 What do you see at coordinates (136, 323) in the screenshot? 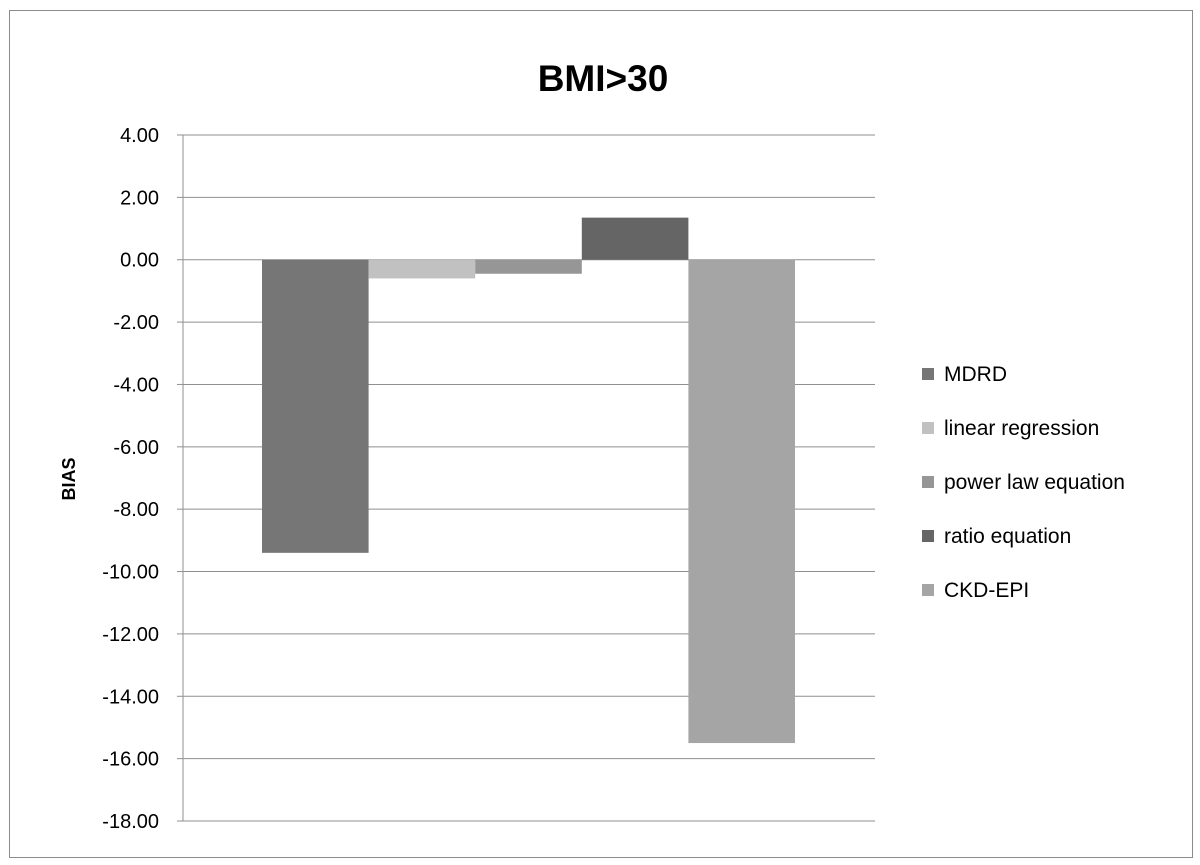
I see `y-tick-label: -2.00` at bounding box center [136, 323].